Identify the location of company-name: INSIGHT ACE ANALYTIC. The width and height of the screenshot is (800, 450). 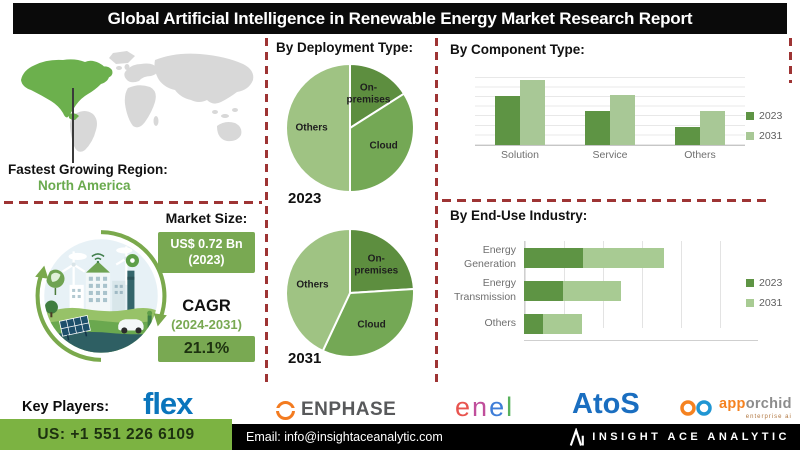
(691, 437).